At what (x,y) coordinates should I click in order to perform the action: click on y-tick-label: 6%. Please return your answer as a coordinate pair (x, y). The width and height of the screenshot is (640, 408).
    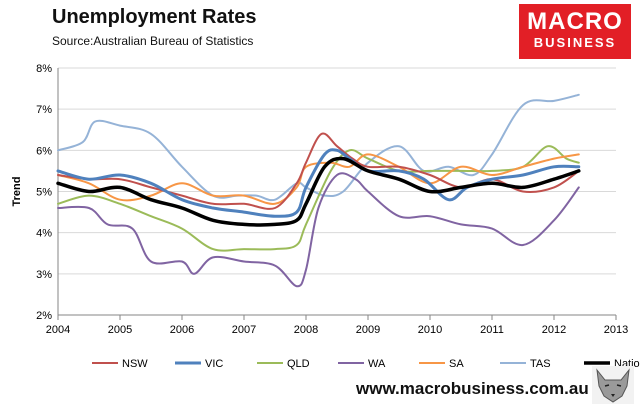
    Looking at the image, I should click on (44, 151).